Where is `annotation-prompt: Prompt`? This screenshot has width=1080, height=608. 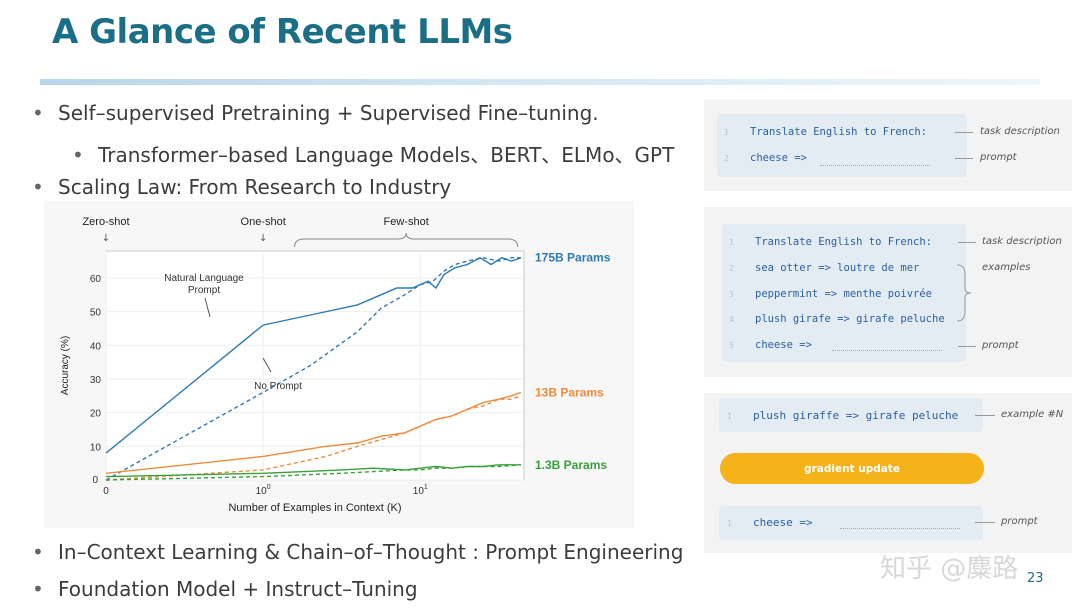
annotation-prompt: Prompt is located at coordinates (204, 290).